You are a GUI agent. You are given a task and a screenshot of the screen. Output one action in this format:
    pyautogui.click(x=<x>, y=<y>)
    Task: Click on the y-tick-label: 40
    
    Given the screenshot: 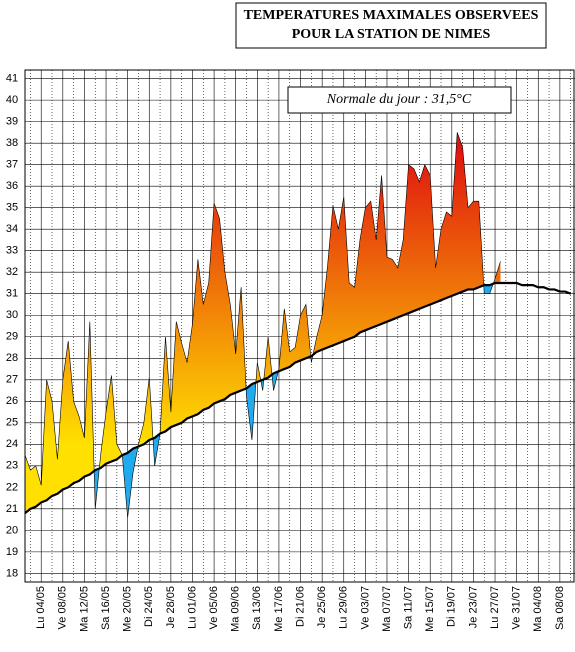 What is the action you would take?
    pyautogui.click(x=12, y=100)
    